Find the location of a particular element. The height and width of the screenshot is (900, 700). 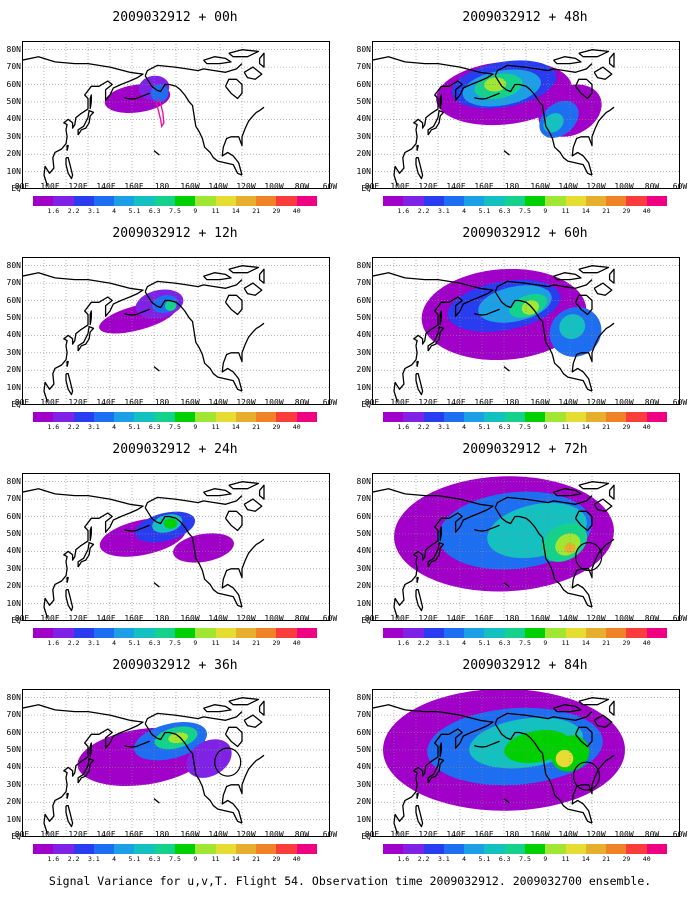

lon-label: 100E is located at coordinates (50, 186).